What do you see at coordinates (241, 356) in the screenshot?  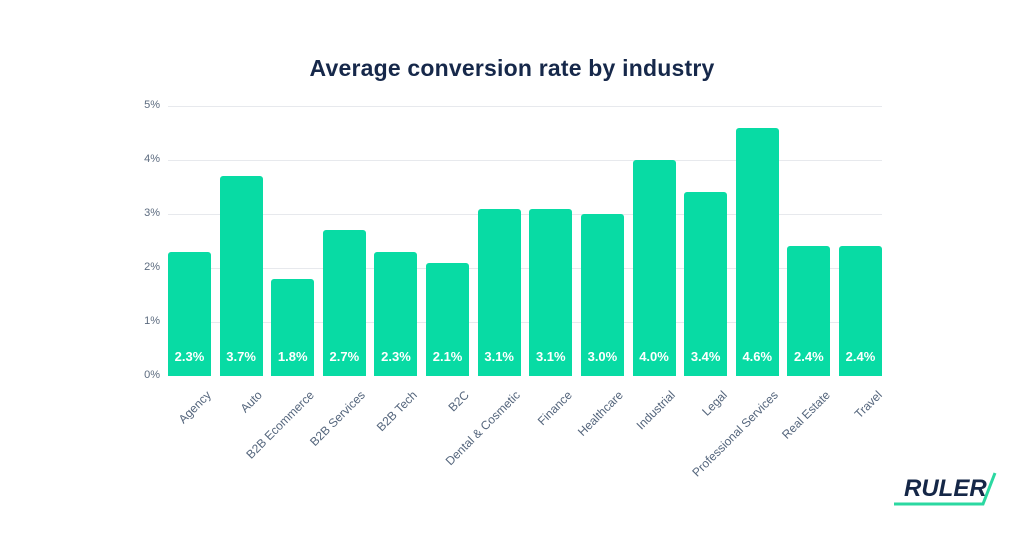 I see `bar-value-label: 3.7%` at bounding box center [241, 356].